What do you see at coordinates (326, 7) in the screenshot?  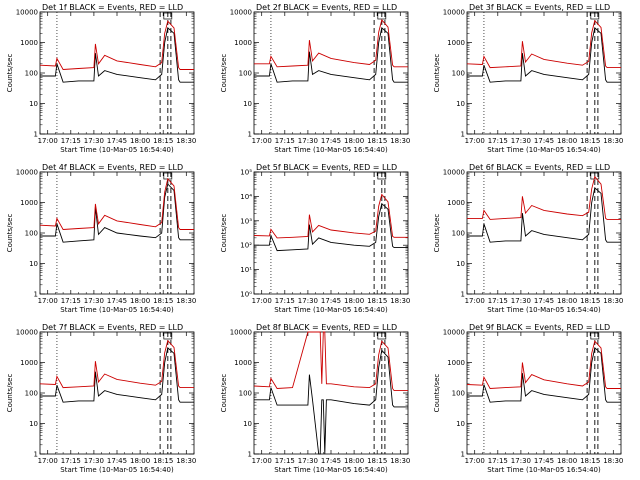 I see `panel-title: Det 2f BLACK = Events, RED = LLD` at bounding box center [326, 7].